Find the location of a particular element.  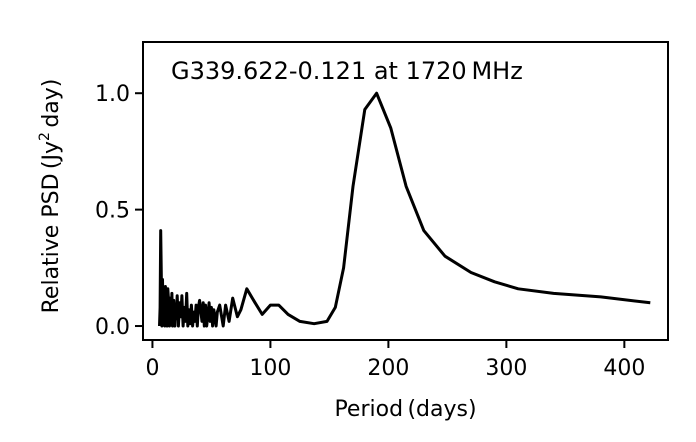

x-tick-label: 100 is located at coordinates (270, 368).